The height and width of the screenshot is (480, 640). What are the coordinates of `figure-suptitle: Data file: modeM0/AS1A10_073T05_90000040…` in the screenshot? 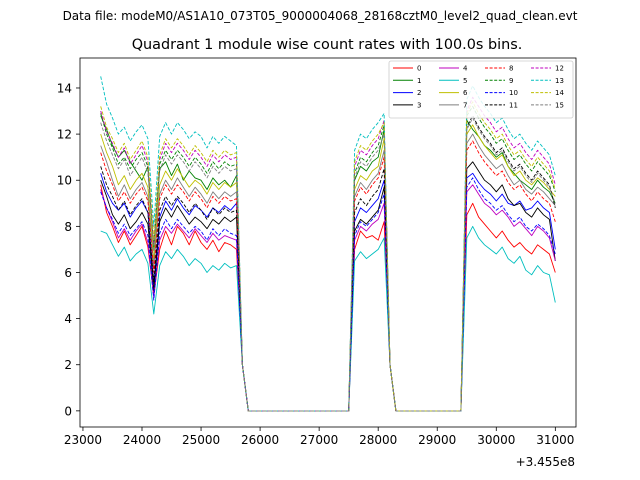 It's located at (320, 16).